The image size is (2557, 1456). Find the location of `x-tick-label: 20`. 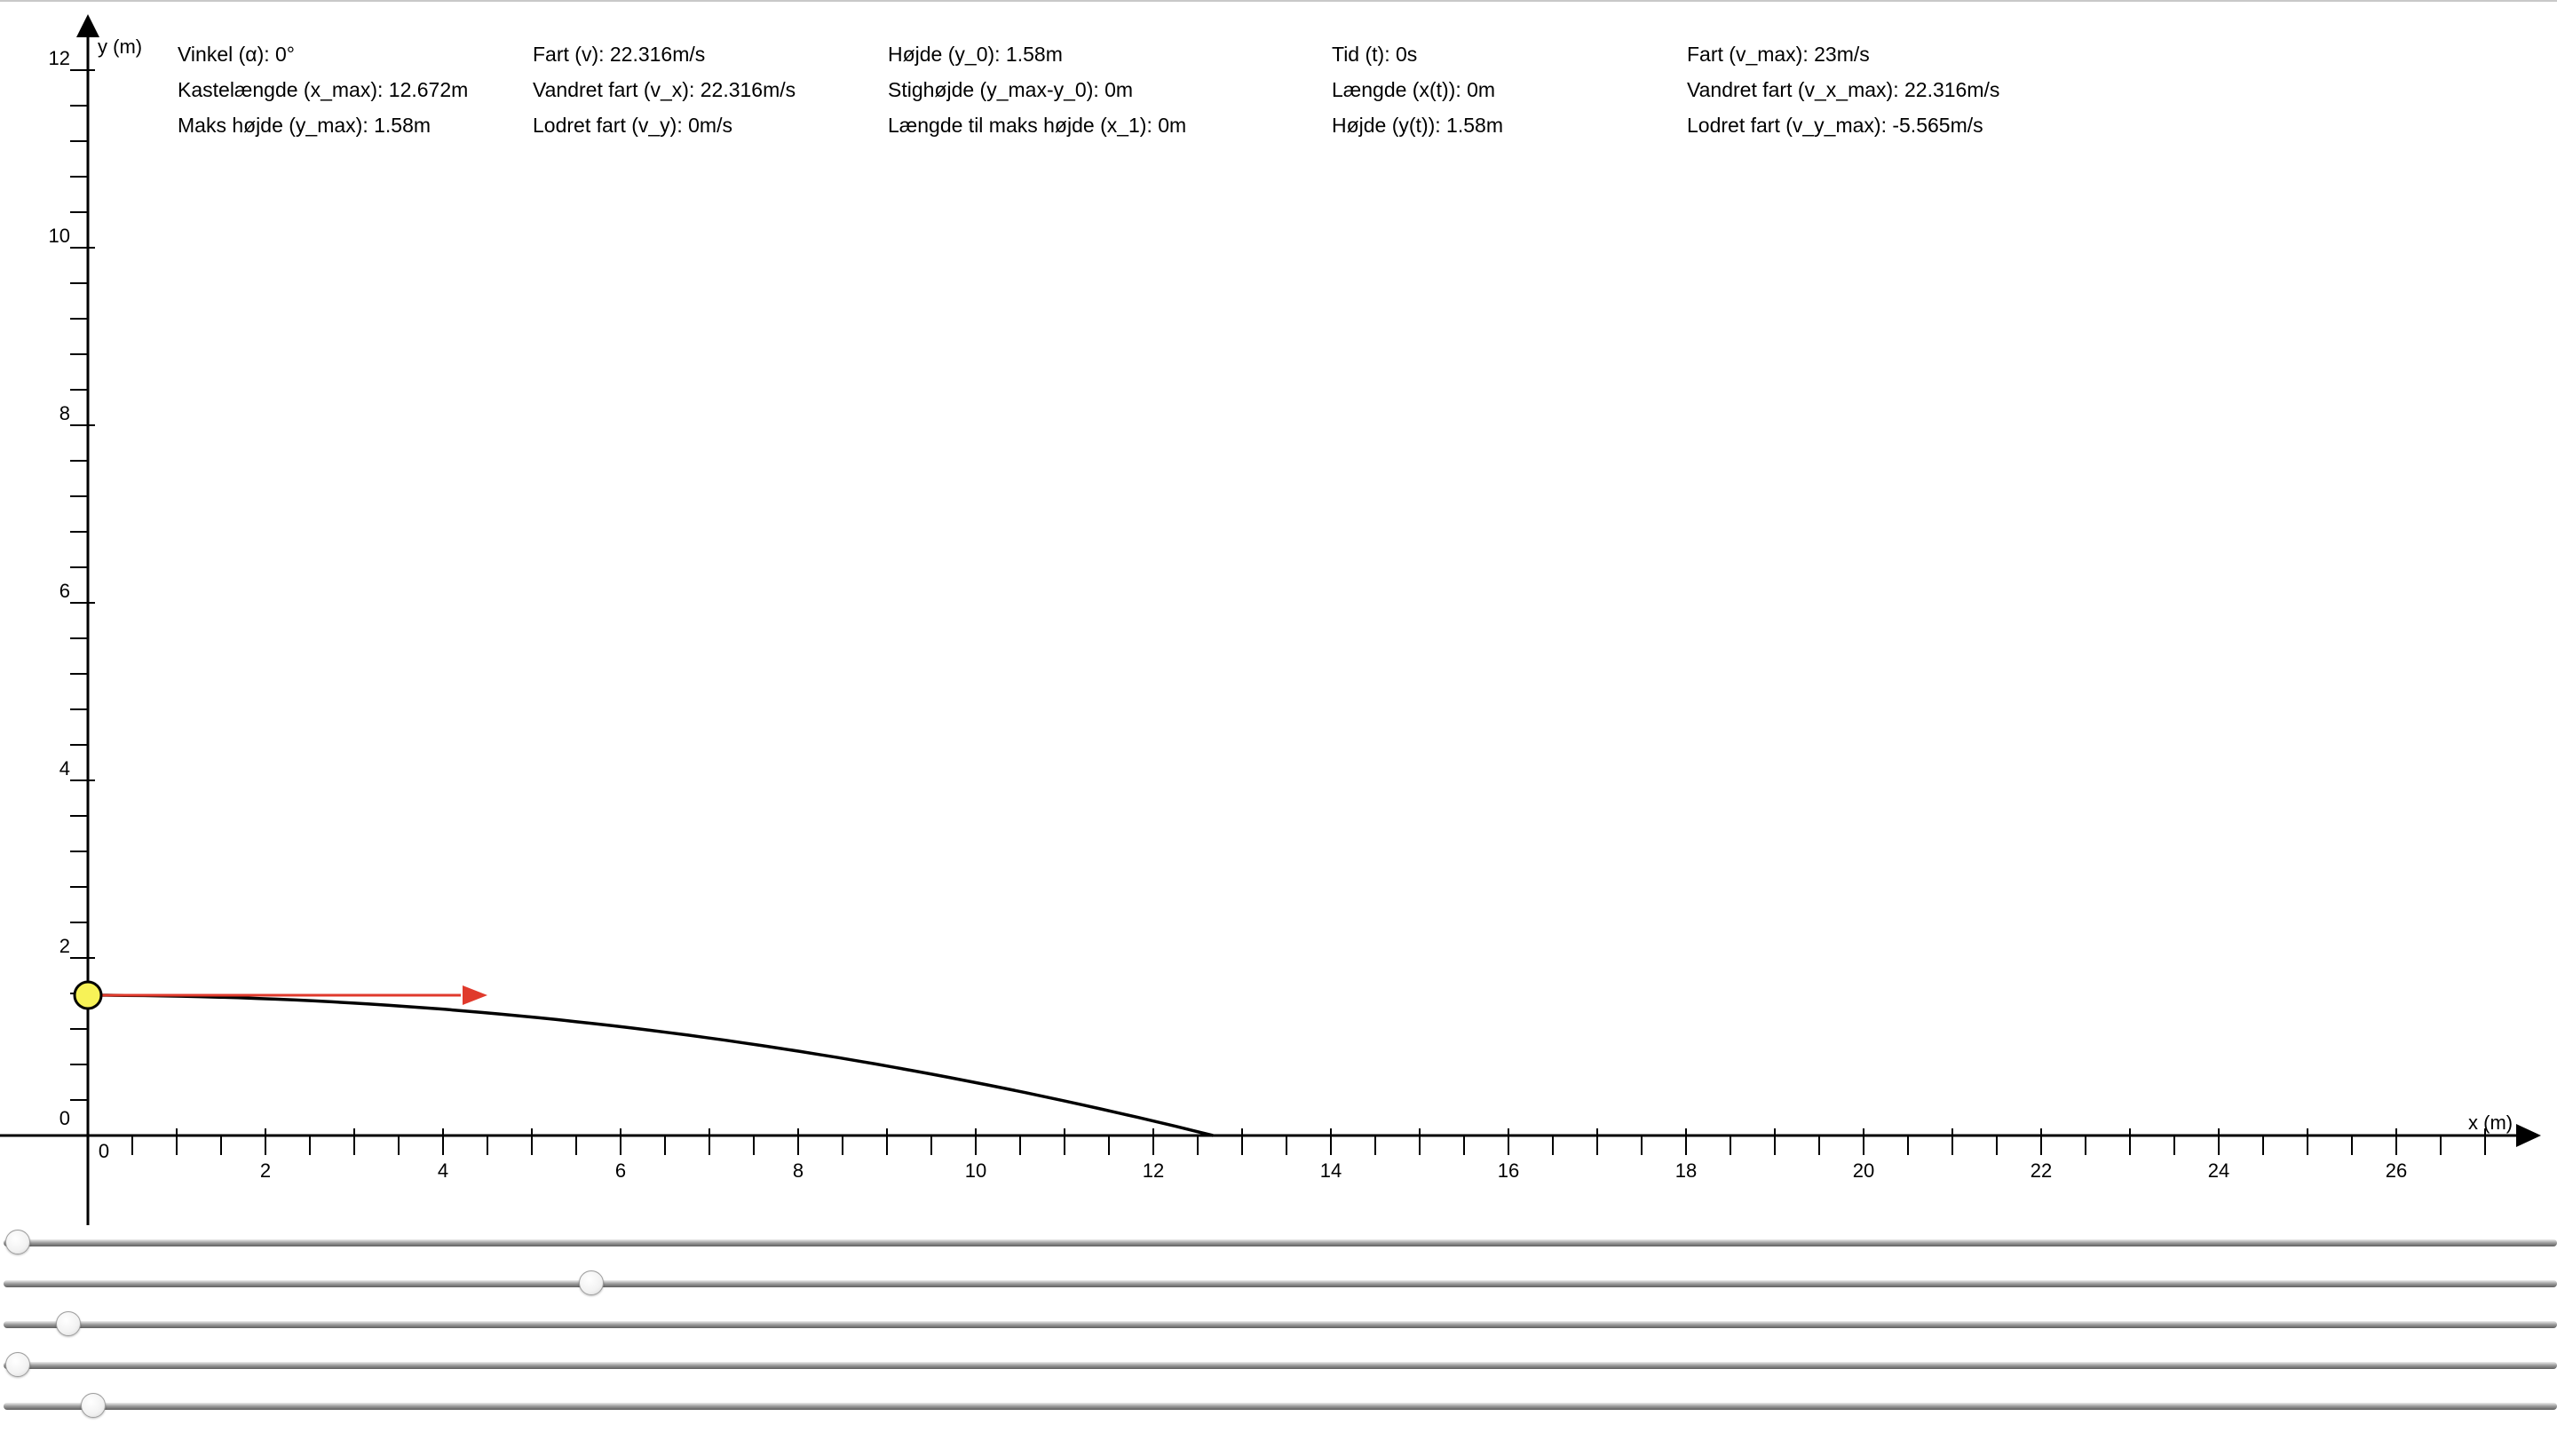

x-tick-label: 20 is located at coordinates (1863, 1170).